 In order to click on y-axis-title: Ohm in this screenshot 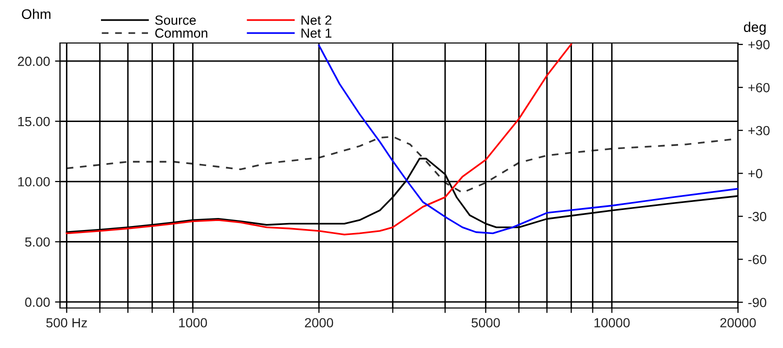, I will do `click(36, 14)`.